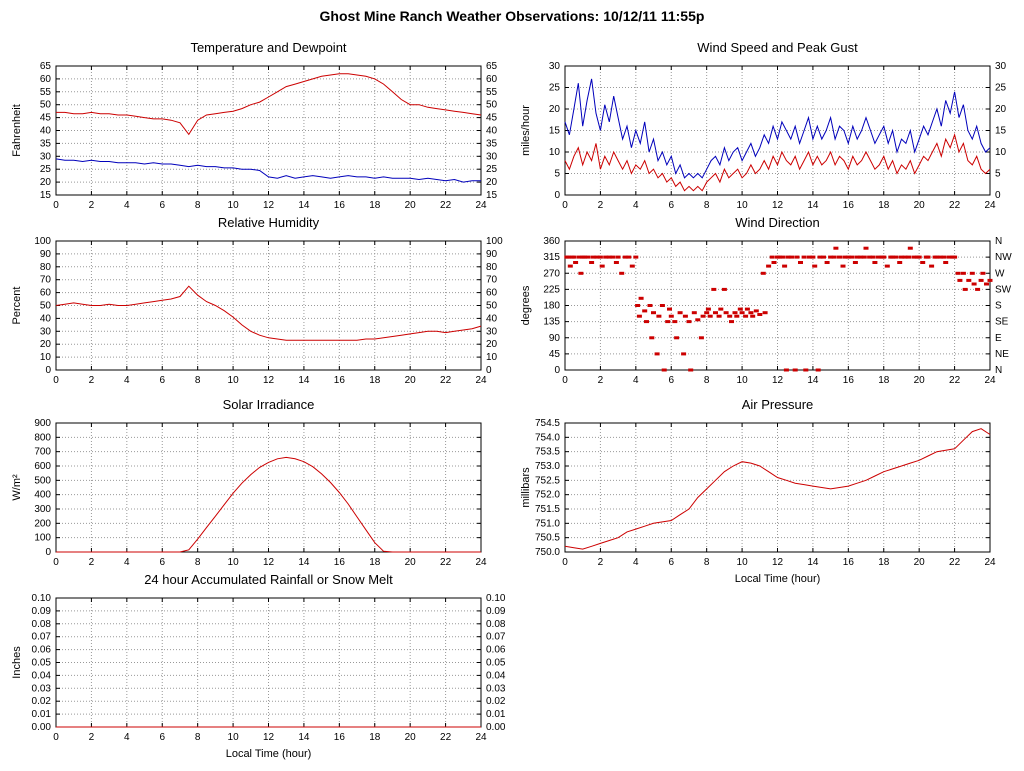 The image size is (1024, 771). I want to click on svg-text: 30, so click(46, 331).